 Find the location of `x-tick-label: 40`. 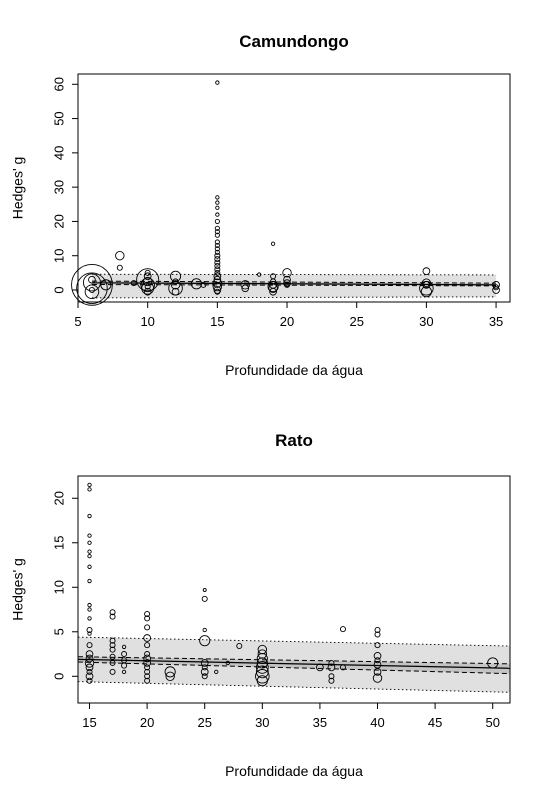

x-tick-label: 40 is located at coordinates (377, 722).